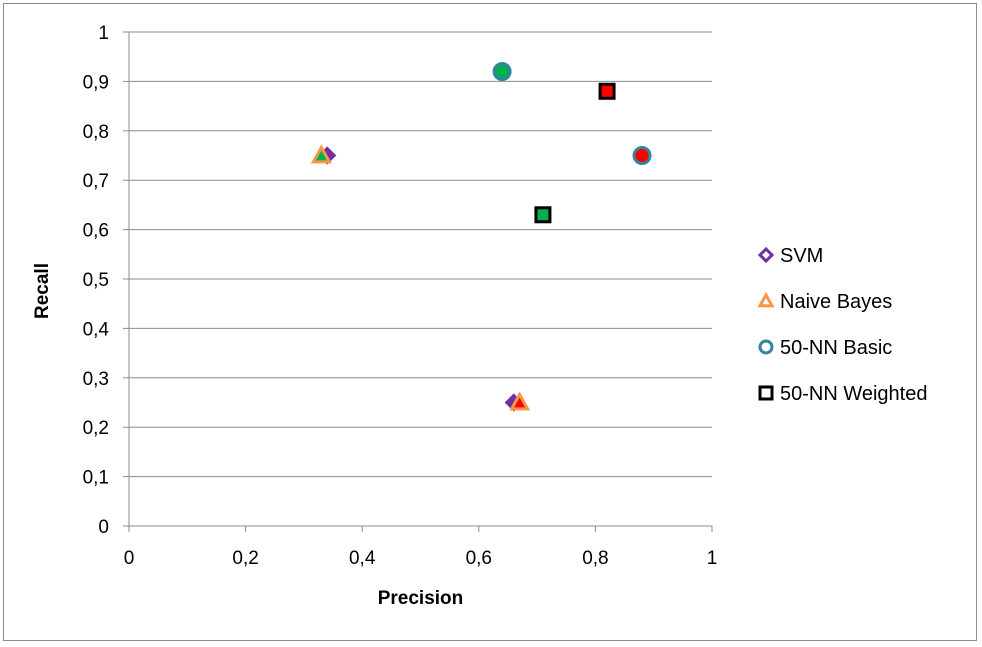  I want to click on y-tick-label: 0,6, so click(96, 231).